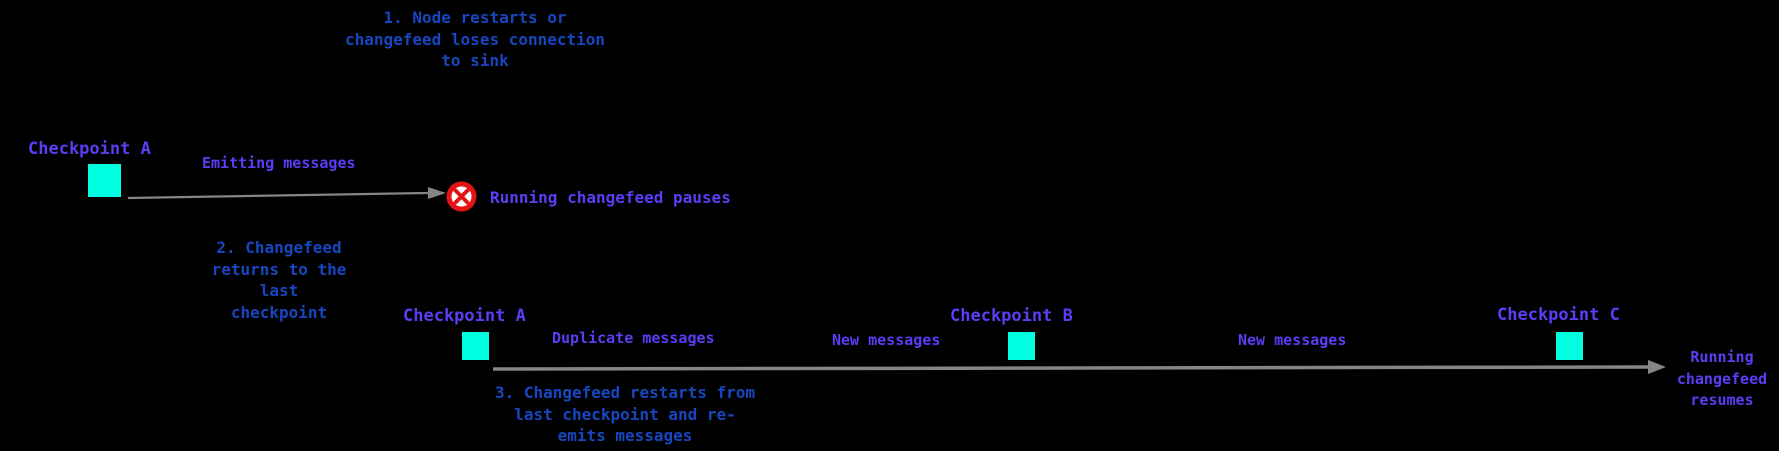 This screenshot has height=451, width=1779. I want to click on checkpoint-b-marker, so click(1021, 346).